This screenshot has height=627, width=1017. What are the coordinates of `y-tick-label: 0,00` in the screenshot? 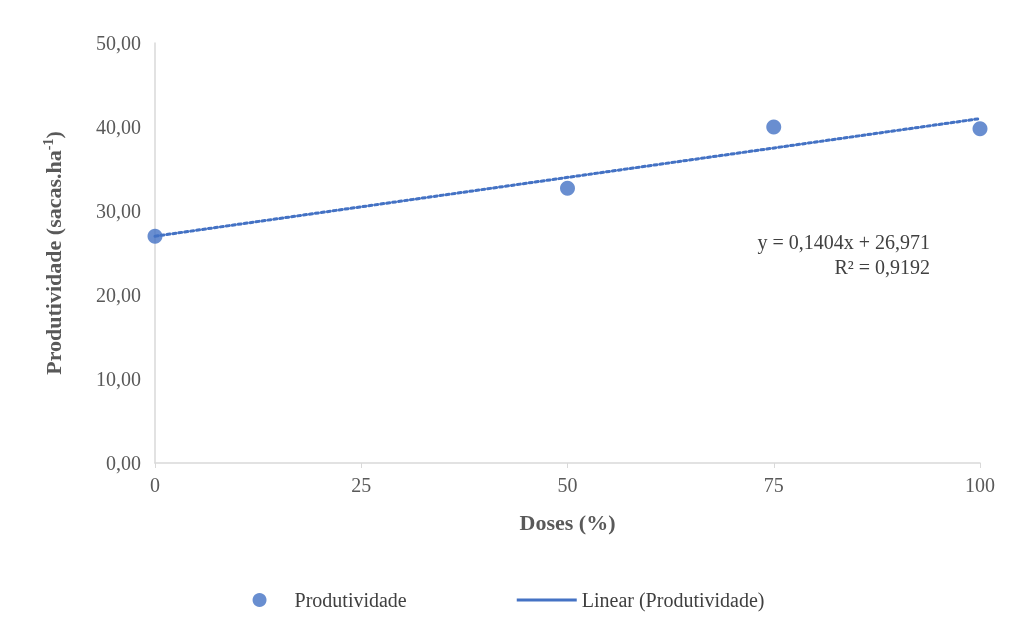 It's located at (123, 463).